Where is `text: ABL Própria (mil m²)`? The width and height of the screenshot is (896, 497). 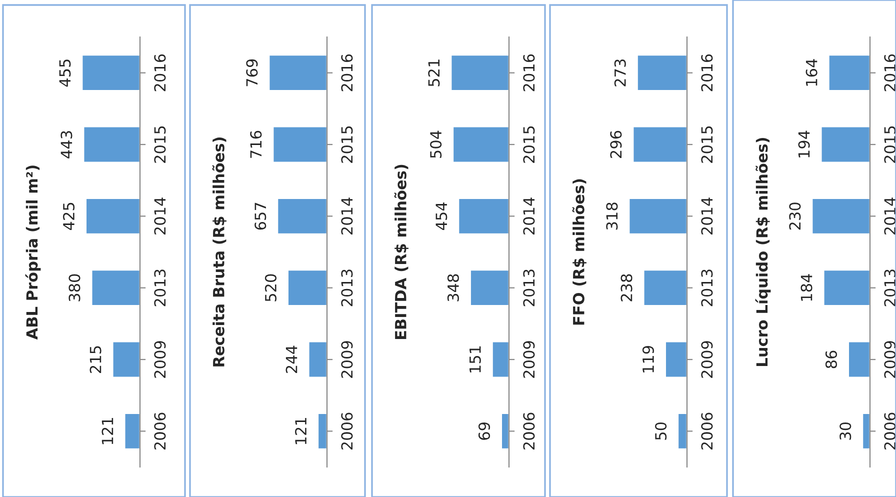 text: ABL Própria (mil m²) is located at coordinates (33, 253).